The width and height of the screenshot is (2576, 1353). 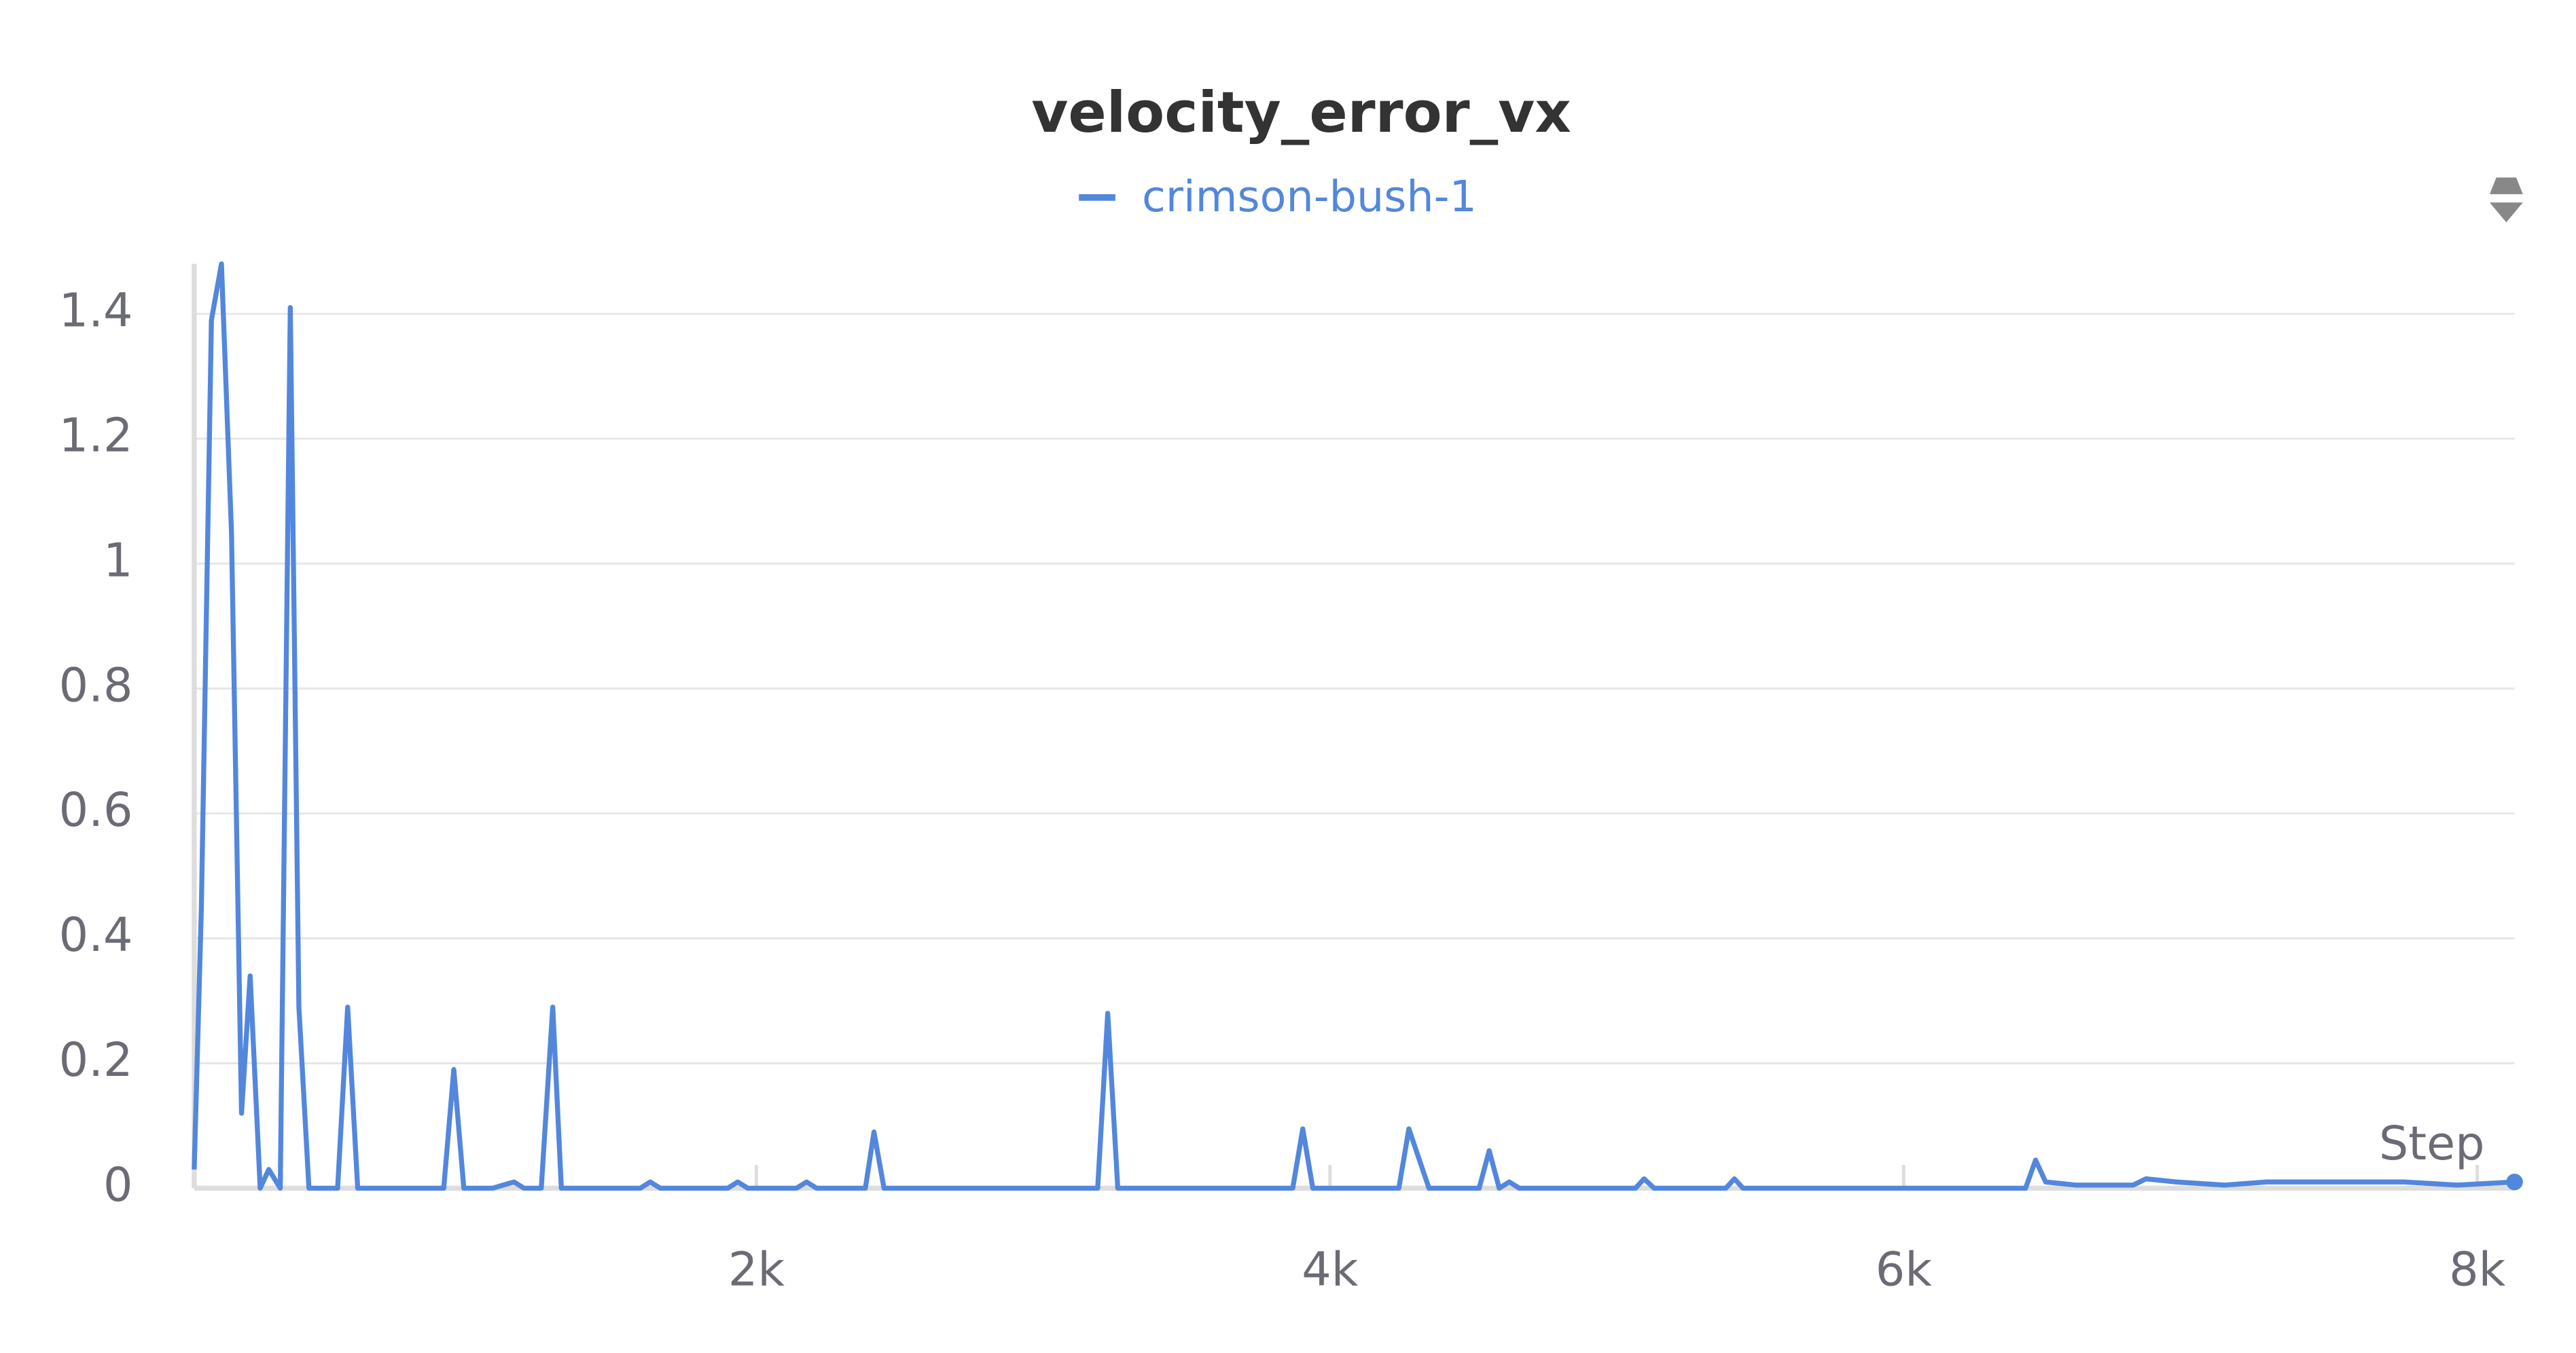 I want to click on y-tick-label: 0, so click(x=118, y=1185).